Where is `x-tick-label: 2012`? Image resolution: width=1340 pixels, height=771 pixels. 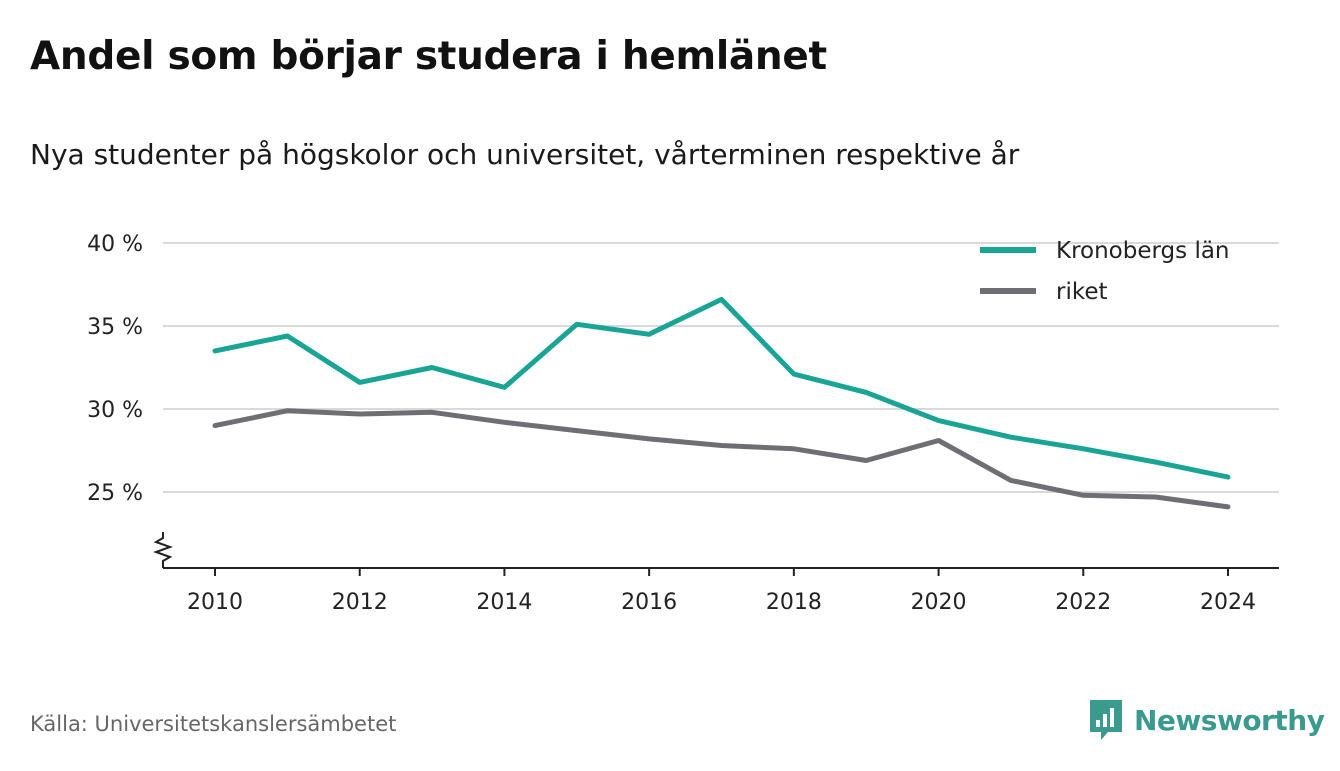
x-tick-label: 2012 is located at coordinates (360, 602).